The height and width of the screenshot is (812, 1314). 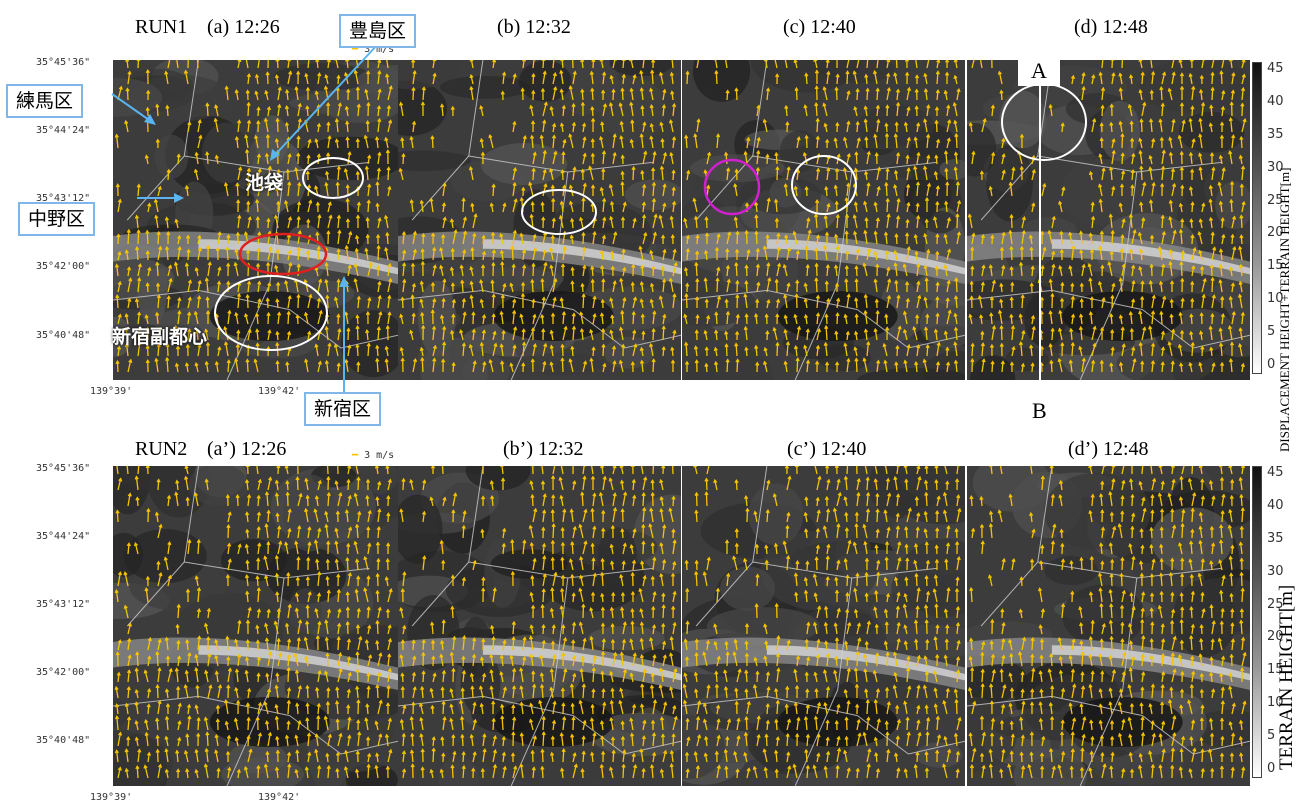 I want to click on colorbar-title-run1: DISPLACEMENT HEIGHT+TERRAIN HEIGHT[m], so click(x=1284, y=309).